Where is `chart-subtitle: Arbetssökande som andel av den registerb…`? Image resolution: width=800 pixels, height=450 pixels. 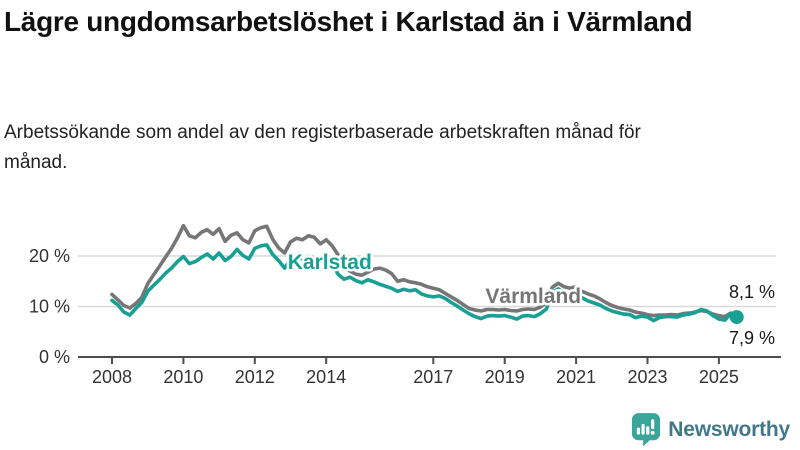
chart-subtitle: Arbetssökande som andel av den registerb… is located at coordinates (322, 148).